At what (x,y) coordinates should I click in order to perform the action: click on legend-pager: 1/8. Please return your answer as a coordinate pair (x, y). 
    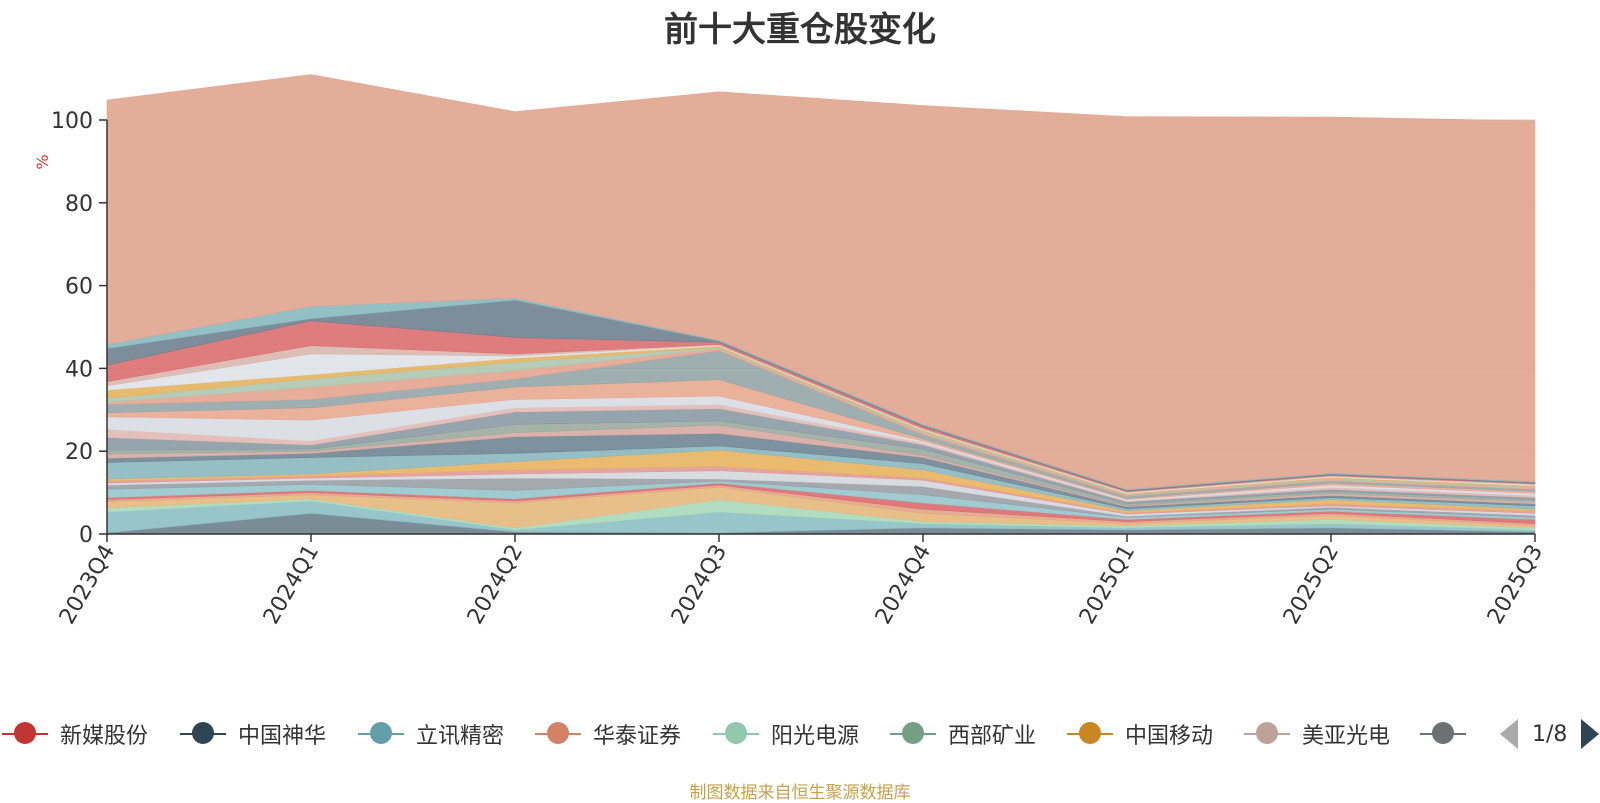
    Looking at the image, I should click on (1550, 734).